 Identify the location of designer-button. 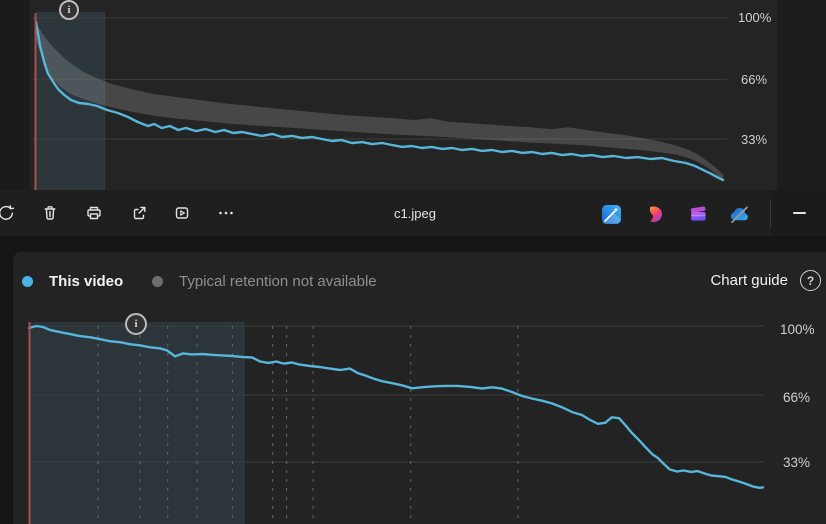
(655, 214).